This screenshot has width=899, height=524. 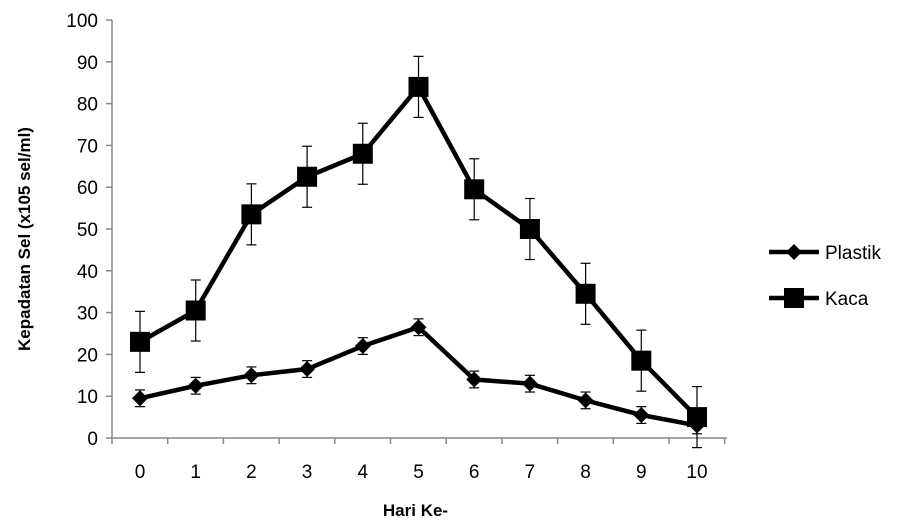 What do you see at coordinates (87, 397) in the screenshot?
I see `y-tick-label: 10` at bounding box center [87, 397].